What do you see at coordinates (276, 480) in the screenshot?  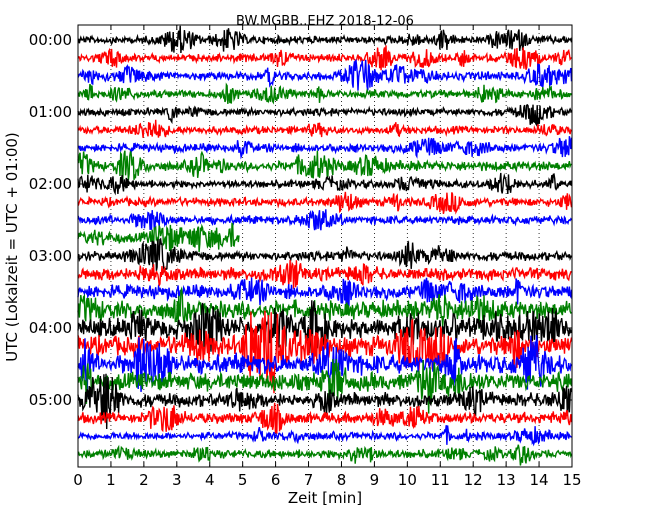 I see `x-tick-label: 6` at bounding box center [276, 480].